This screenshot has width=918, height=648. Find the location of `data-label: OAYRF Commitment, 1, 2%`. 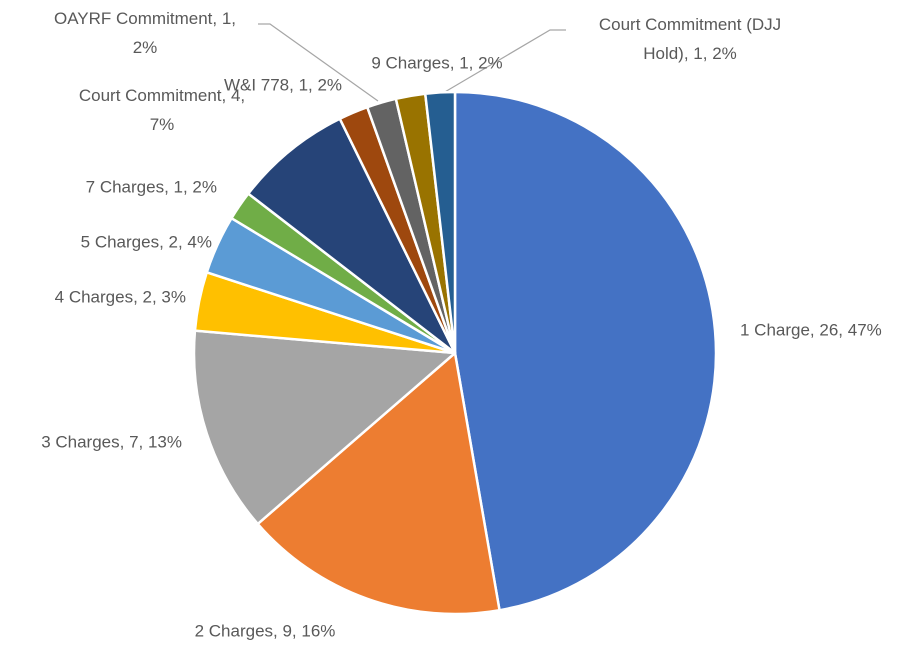

data-label: OAYRF Commitment, 1, 2% is located at coordinates (145, 33).